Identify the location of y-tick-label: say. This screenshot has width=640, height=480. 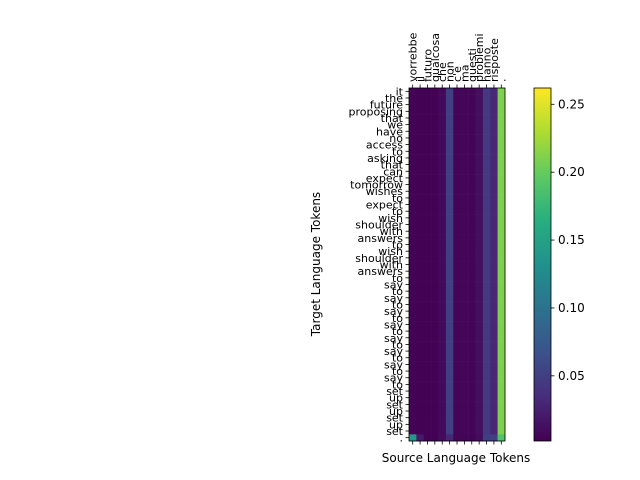
(393, 351).